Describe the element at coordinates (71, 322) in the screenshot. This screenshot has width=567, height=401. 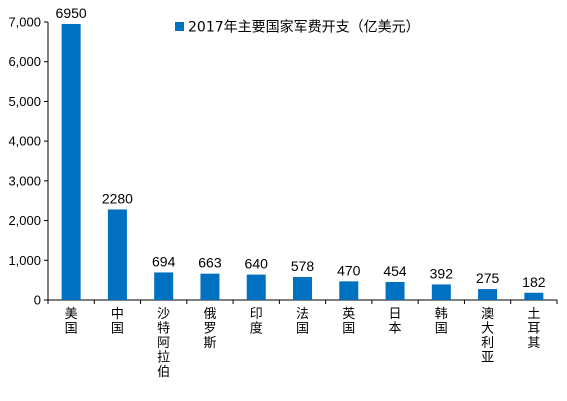
I see `category-label: 美国` at that location.